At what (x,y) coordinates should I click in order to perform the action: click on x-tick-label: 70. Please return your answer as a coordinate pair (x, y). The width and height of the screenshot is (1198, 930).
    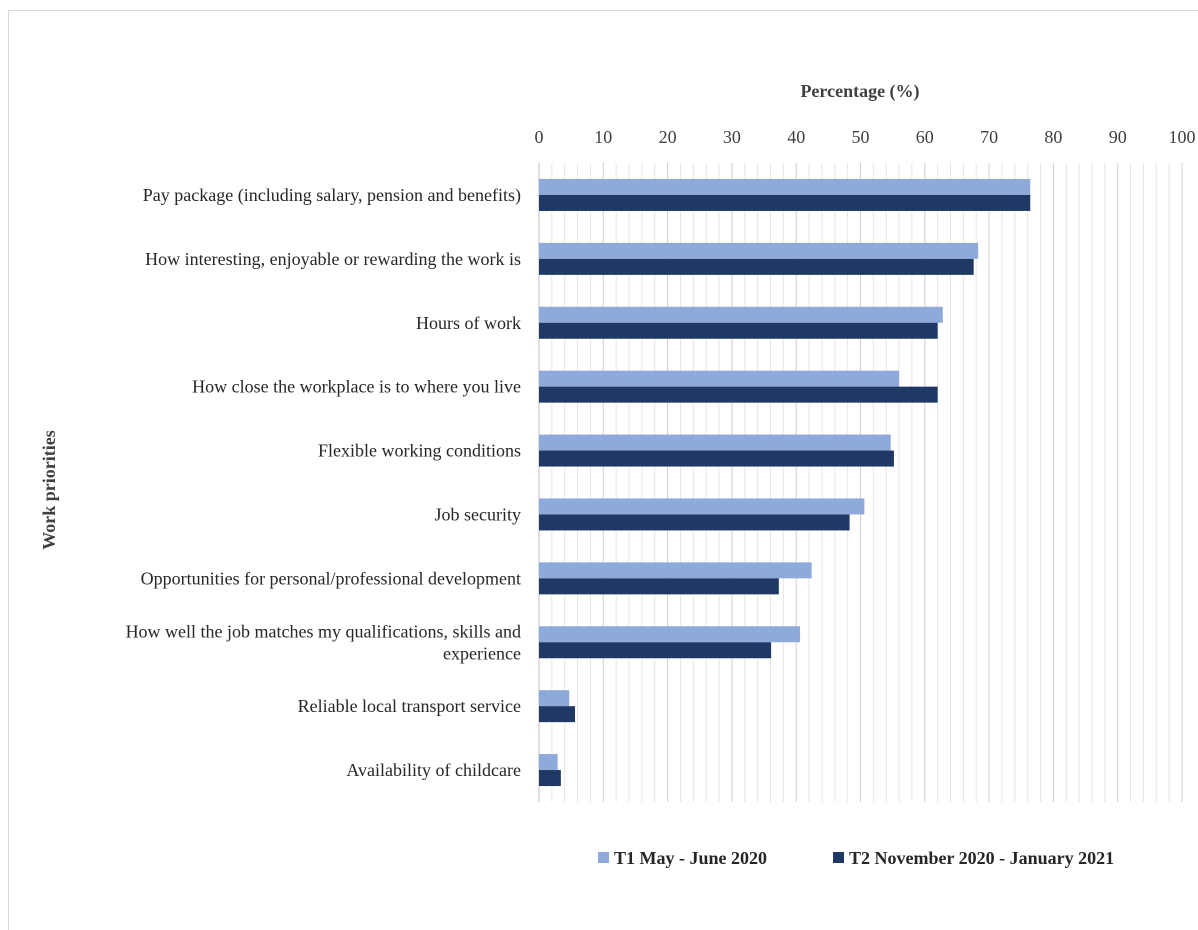
    Looking at the image, I should click on (989, 137).